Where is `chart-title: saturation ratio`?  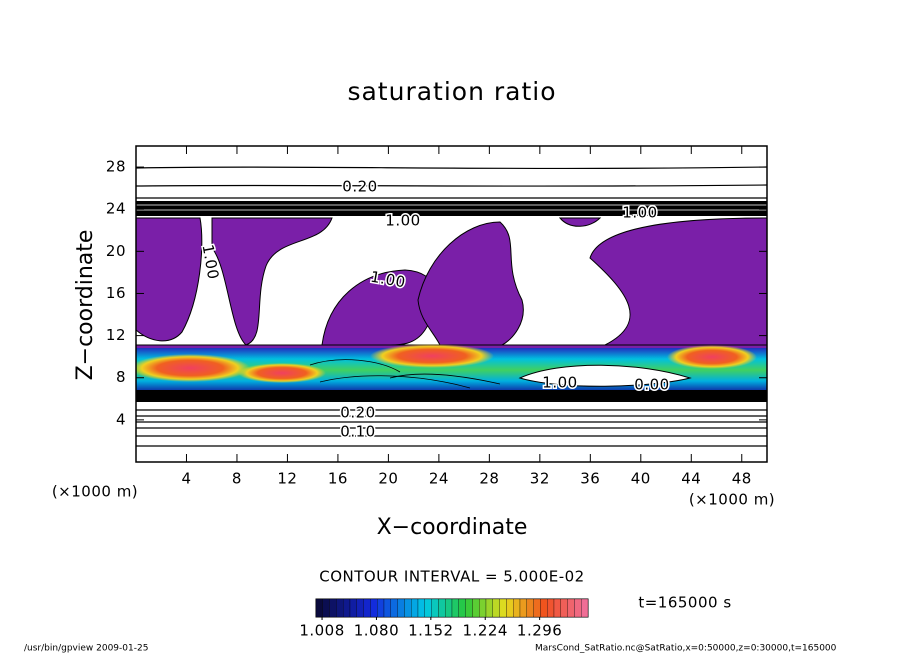
chart-title: saturation ratio is located at coordinates (451, 91).